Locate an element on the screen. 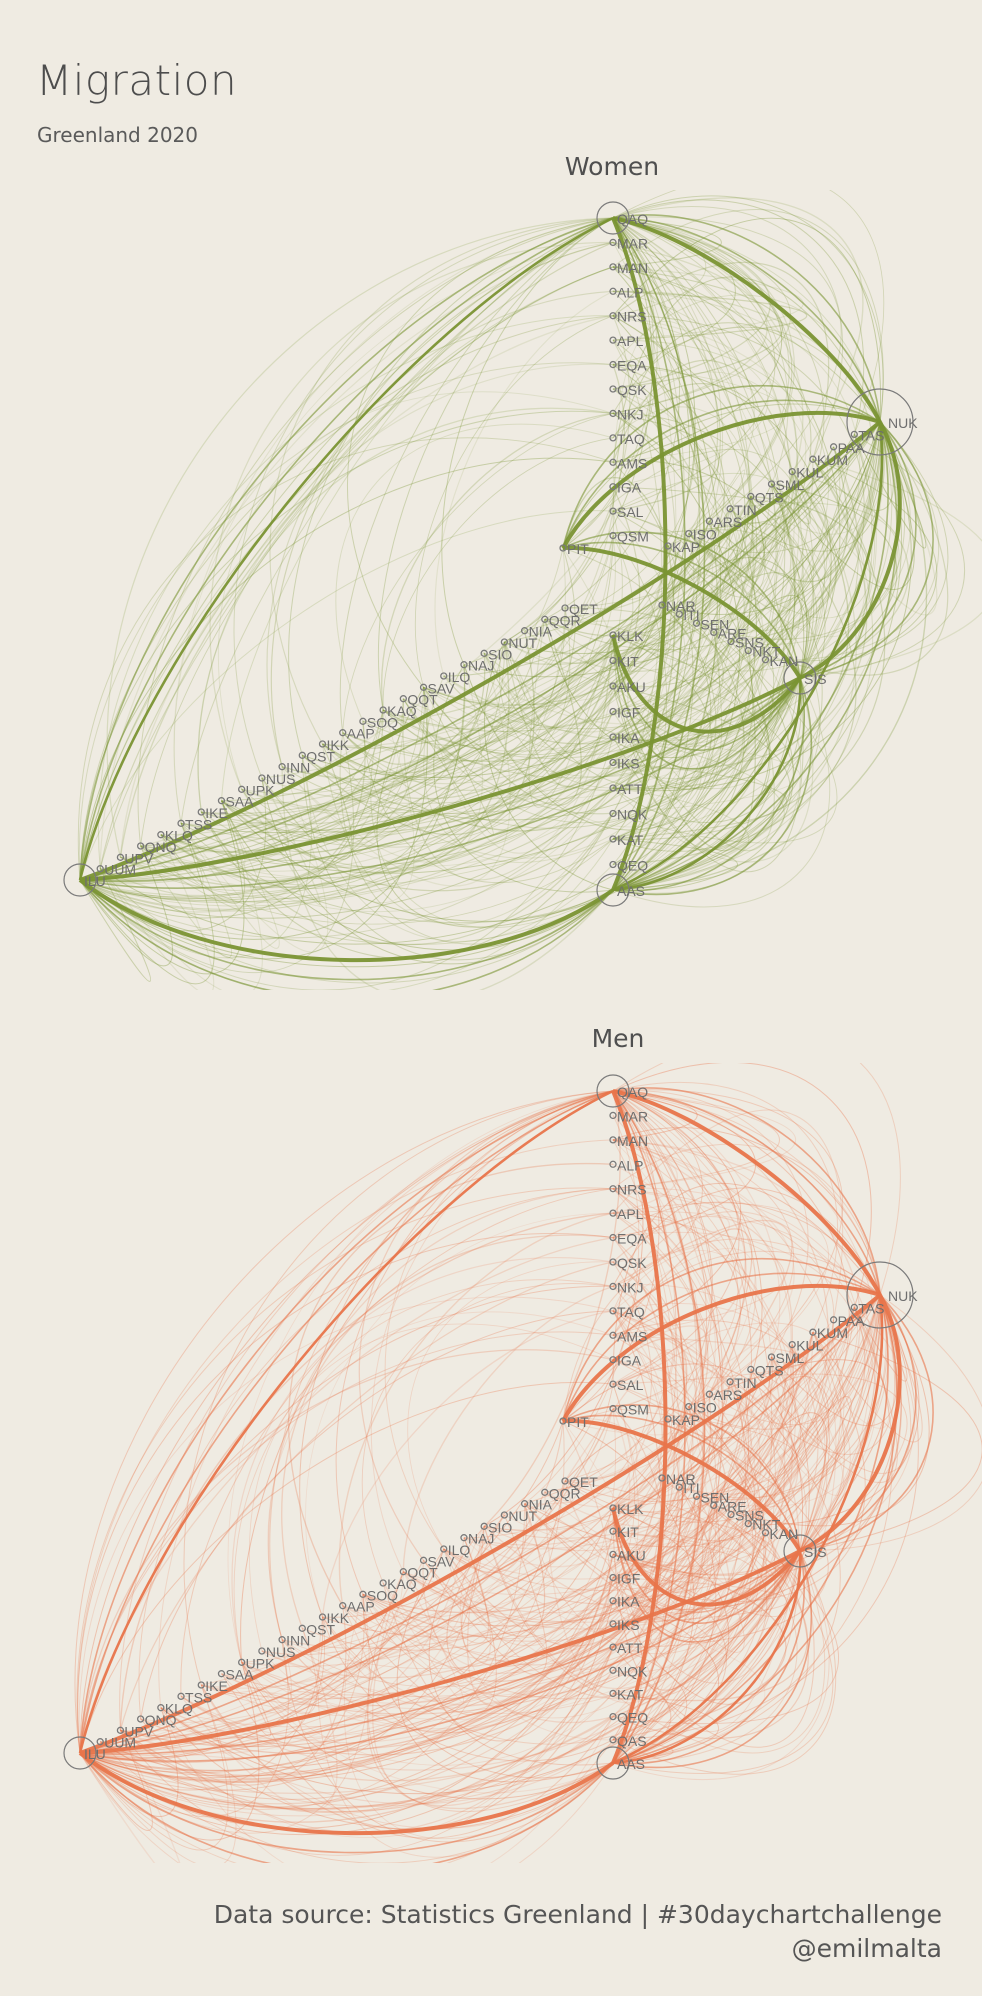 Image resolution: width=982 pixels, height=1996 pixels. town-label: NAR is located at coordinates (681, 606).